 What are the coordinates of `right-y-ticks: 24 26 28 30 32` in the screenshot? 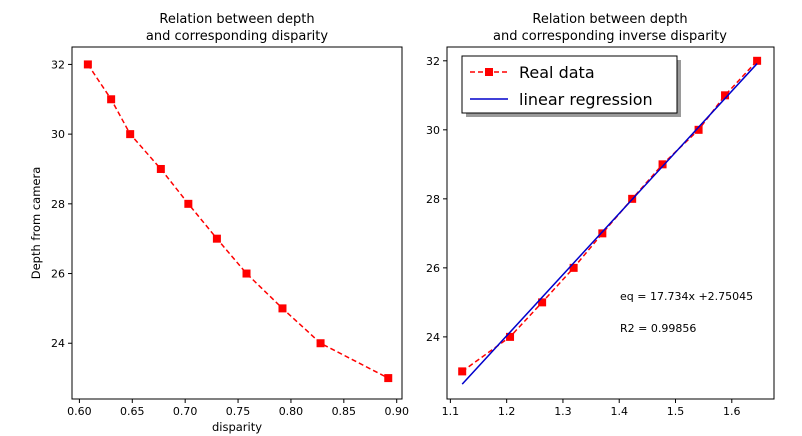 It's located at (436, 199).